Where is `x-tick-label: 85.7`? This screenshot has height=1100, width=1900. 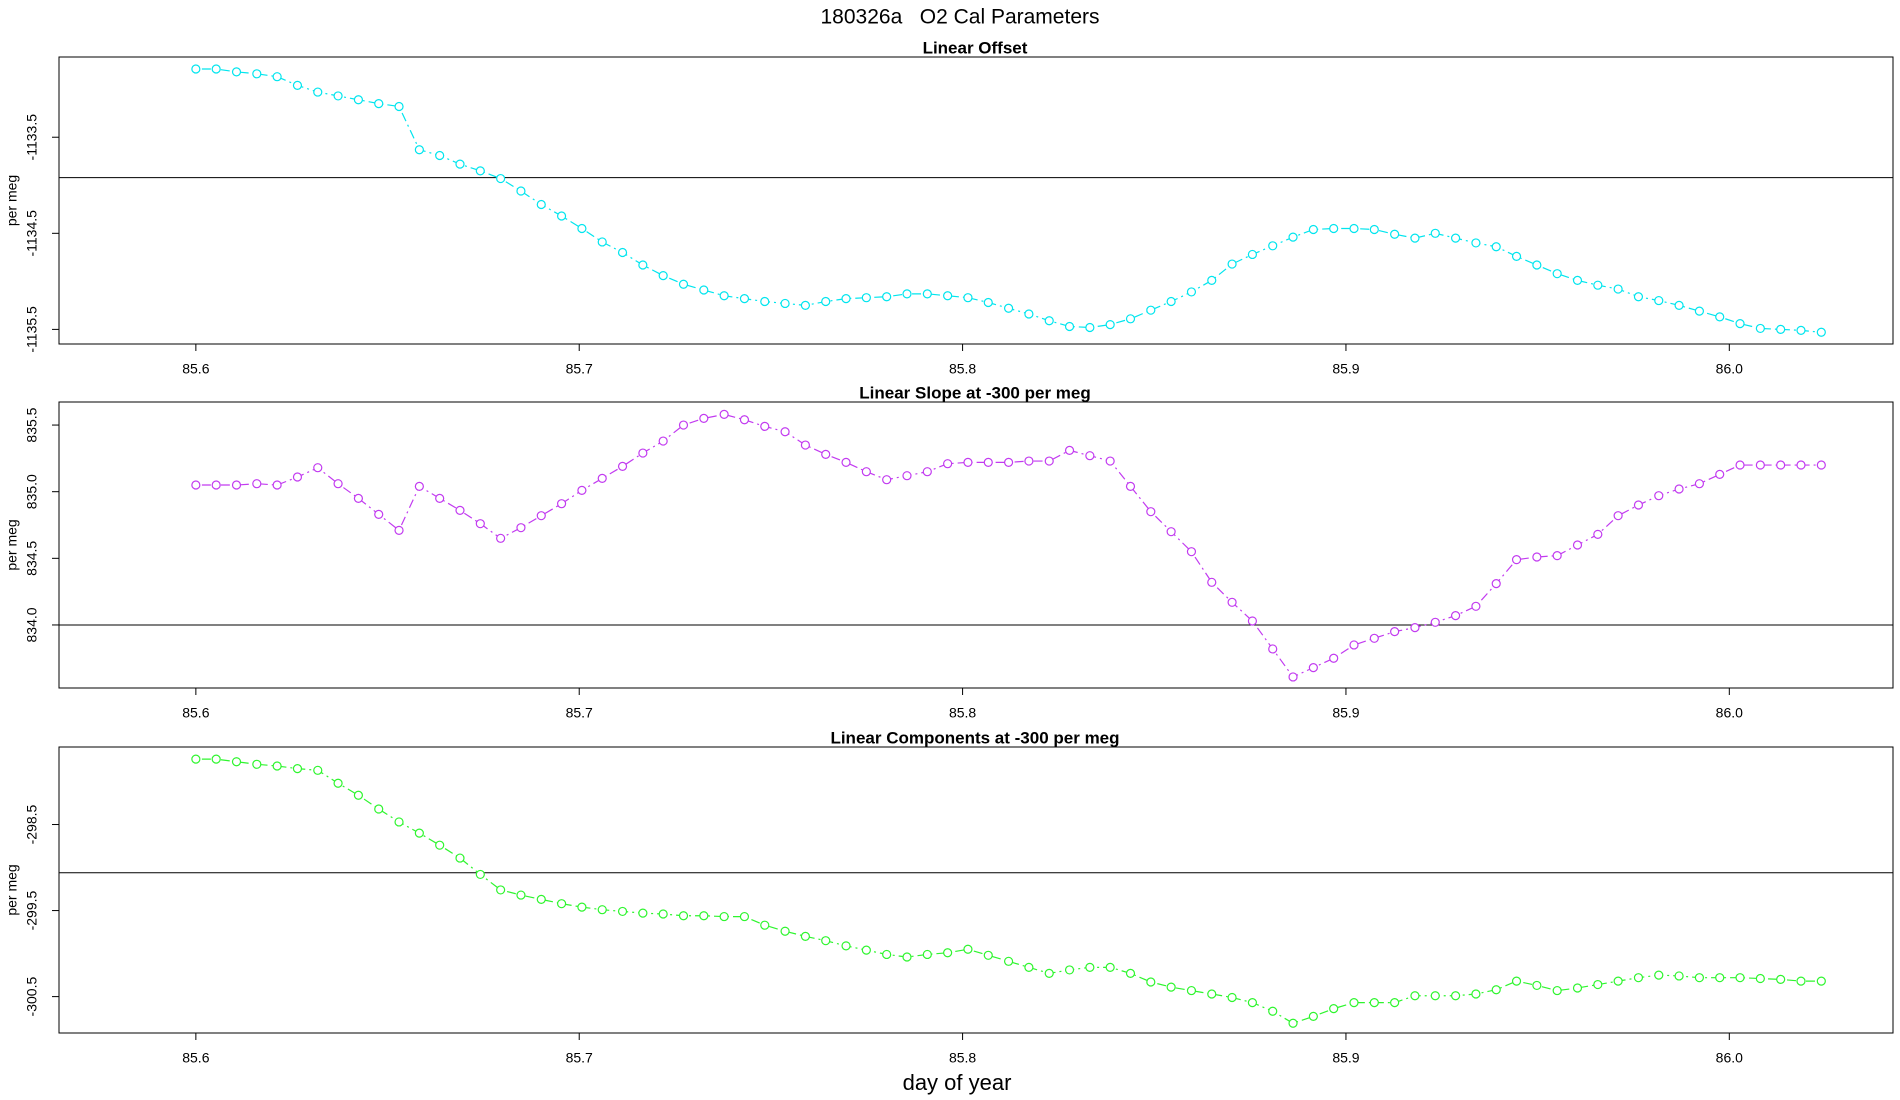 x-tick-label: 85.7 is located at coordinates (579, 713).